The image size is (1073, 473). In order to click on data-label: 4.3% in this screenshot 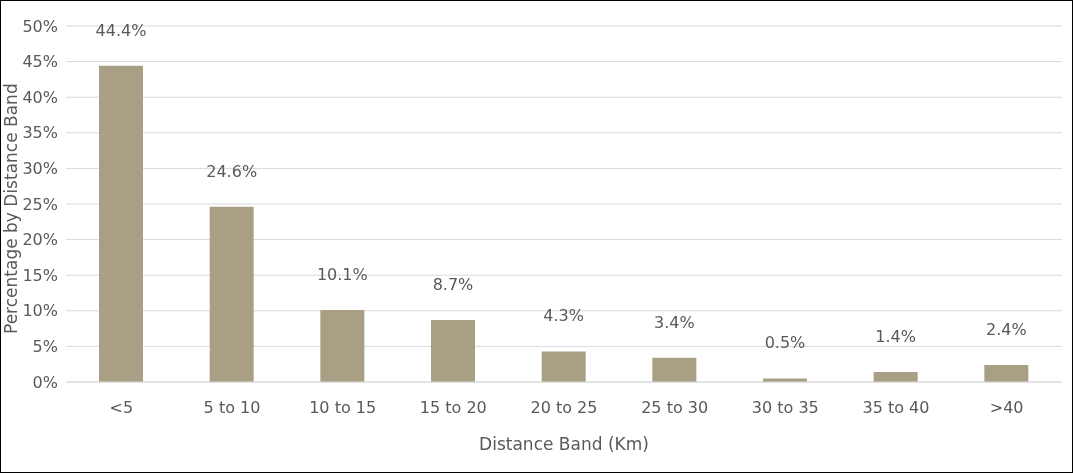, I will do `click(563, 316)`.